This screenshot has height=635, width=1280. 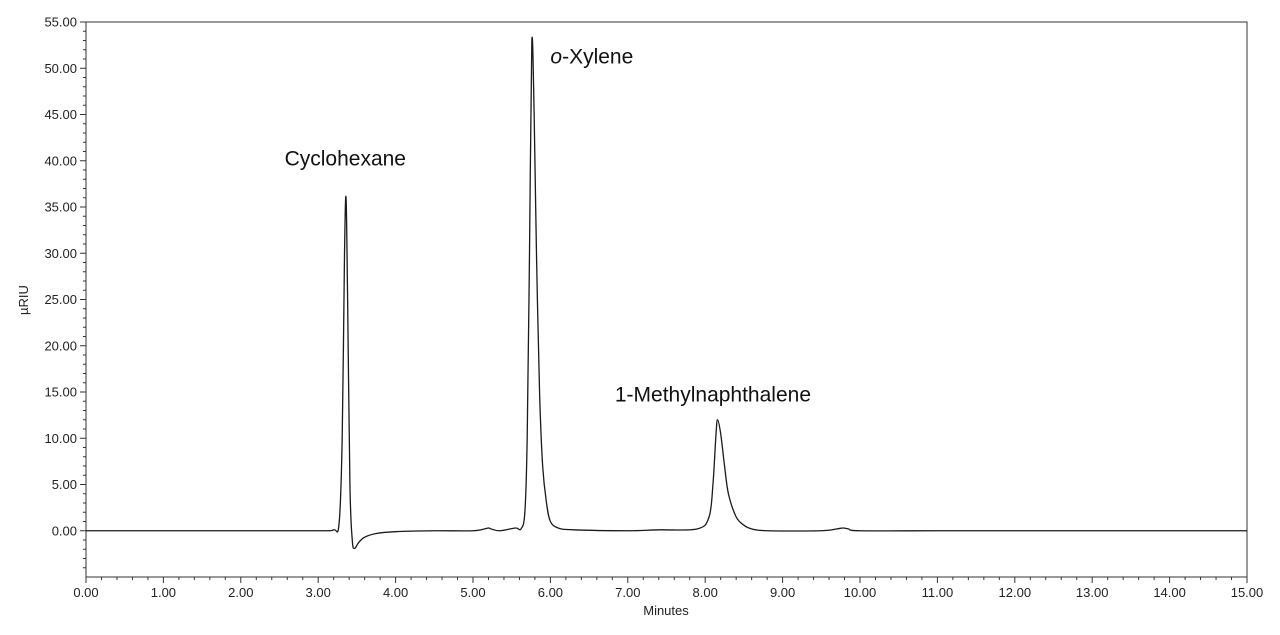 What do you see at coordinates (597, 57) in the screenshot?
I see `peak-label-text: -Xylene` at bounding box center [597, 57].